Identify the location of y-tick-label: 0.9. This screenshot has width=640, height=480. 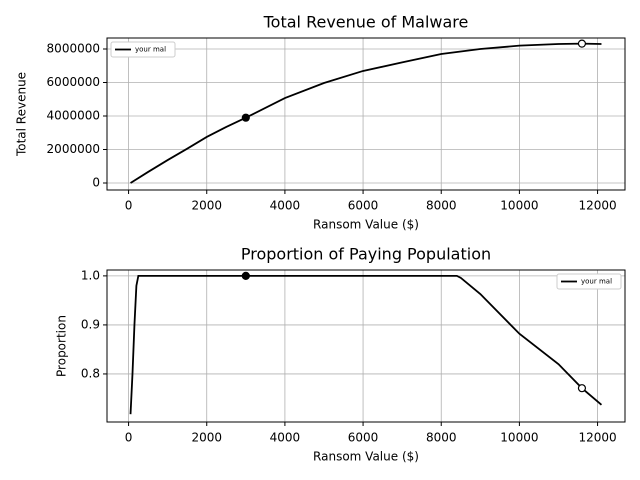
(90, 324).